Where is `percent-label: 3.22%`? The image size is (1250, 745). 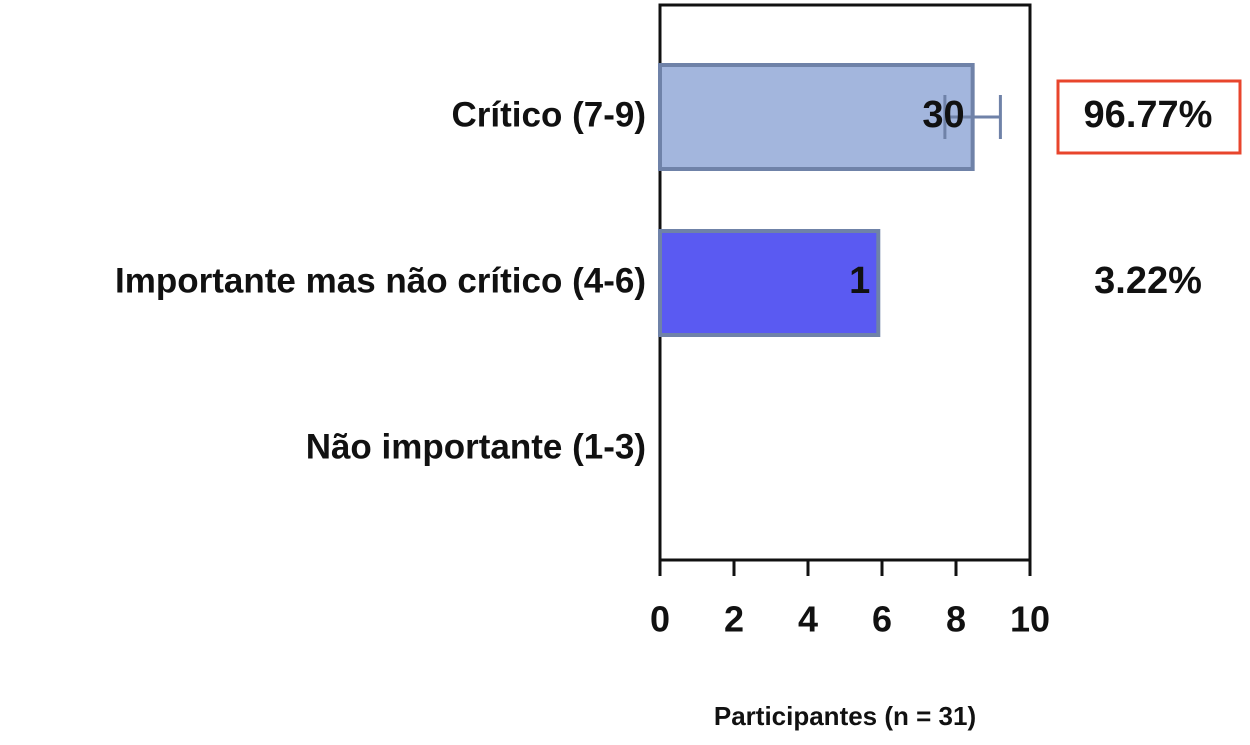
percent-label: 3.22% is located at coordinates (1148, 281).